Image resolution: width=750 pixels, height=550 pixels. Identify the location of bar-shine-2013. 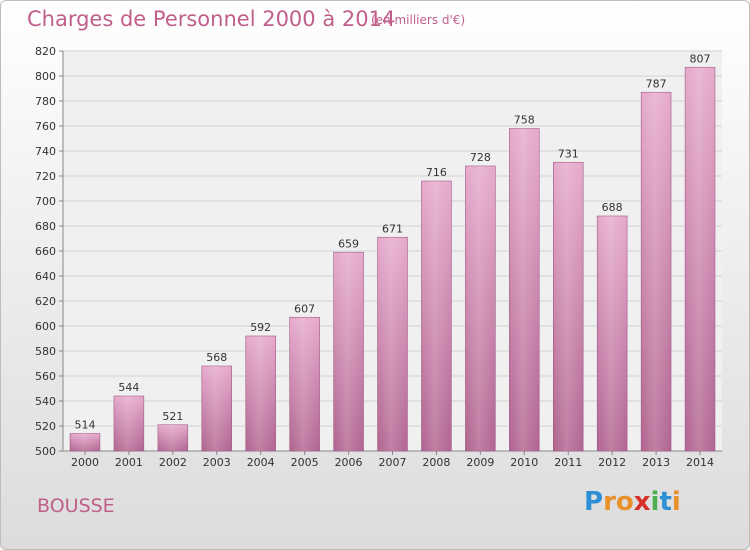
(656, 271).